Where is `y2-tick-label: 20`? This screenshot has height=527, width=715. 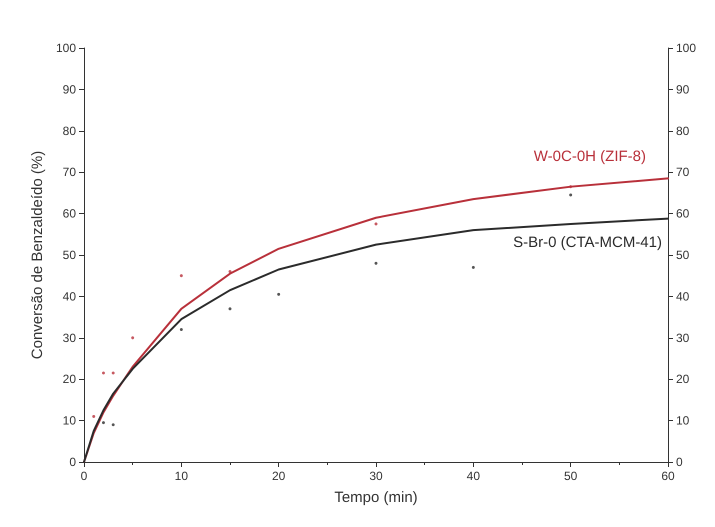 y2-tick-label: 20 is located at coordinates (683, 379).